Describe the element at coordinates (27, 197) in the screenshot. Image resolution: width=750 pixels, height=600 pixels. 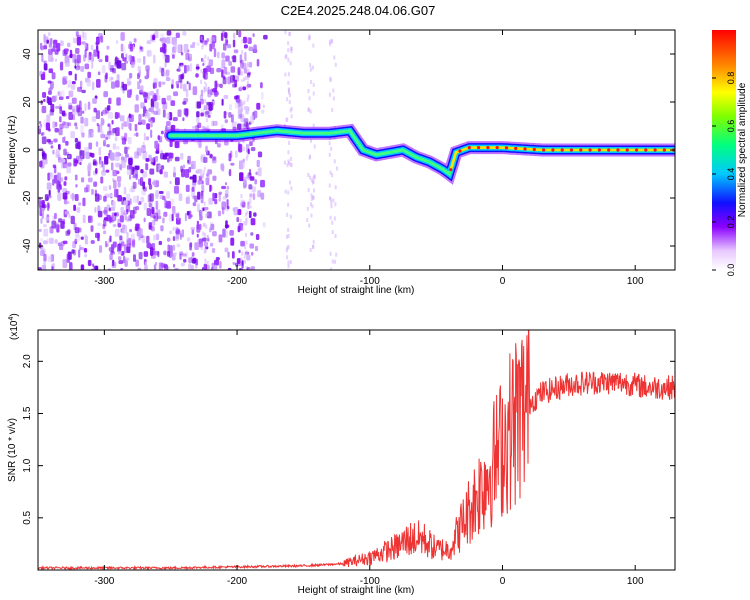
I see `y-tick-label: -20` at that location.